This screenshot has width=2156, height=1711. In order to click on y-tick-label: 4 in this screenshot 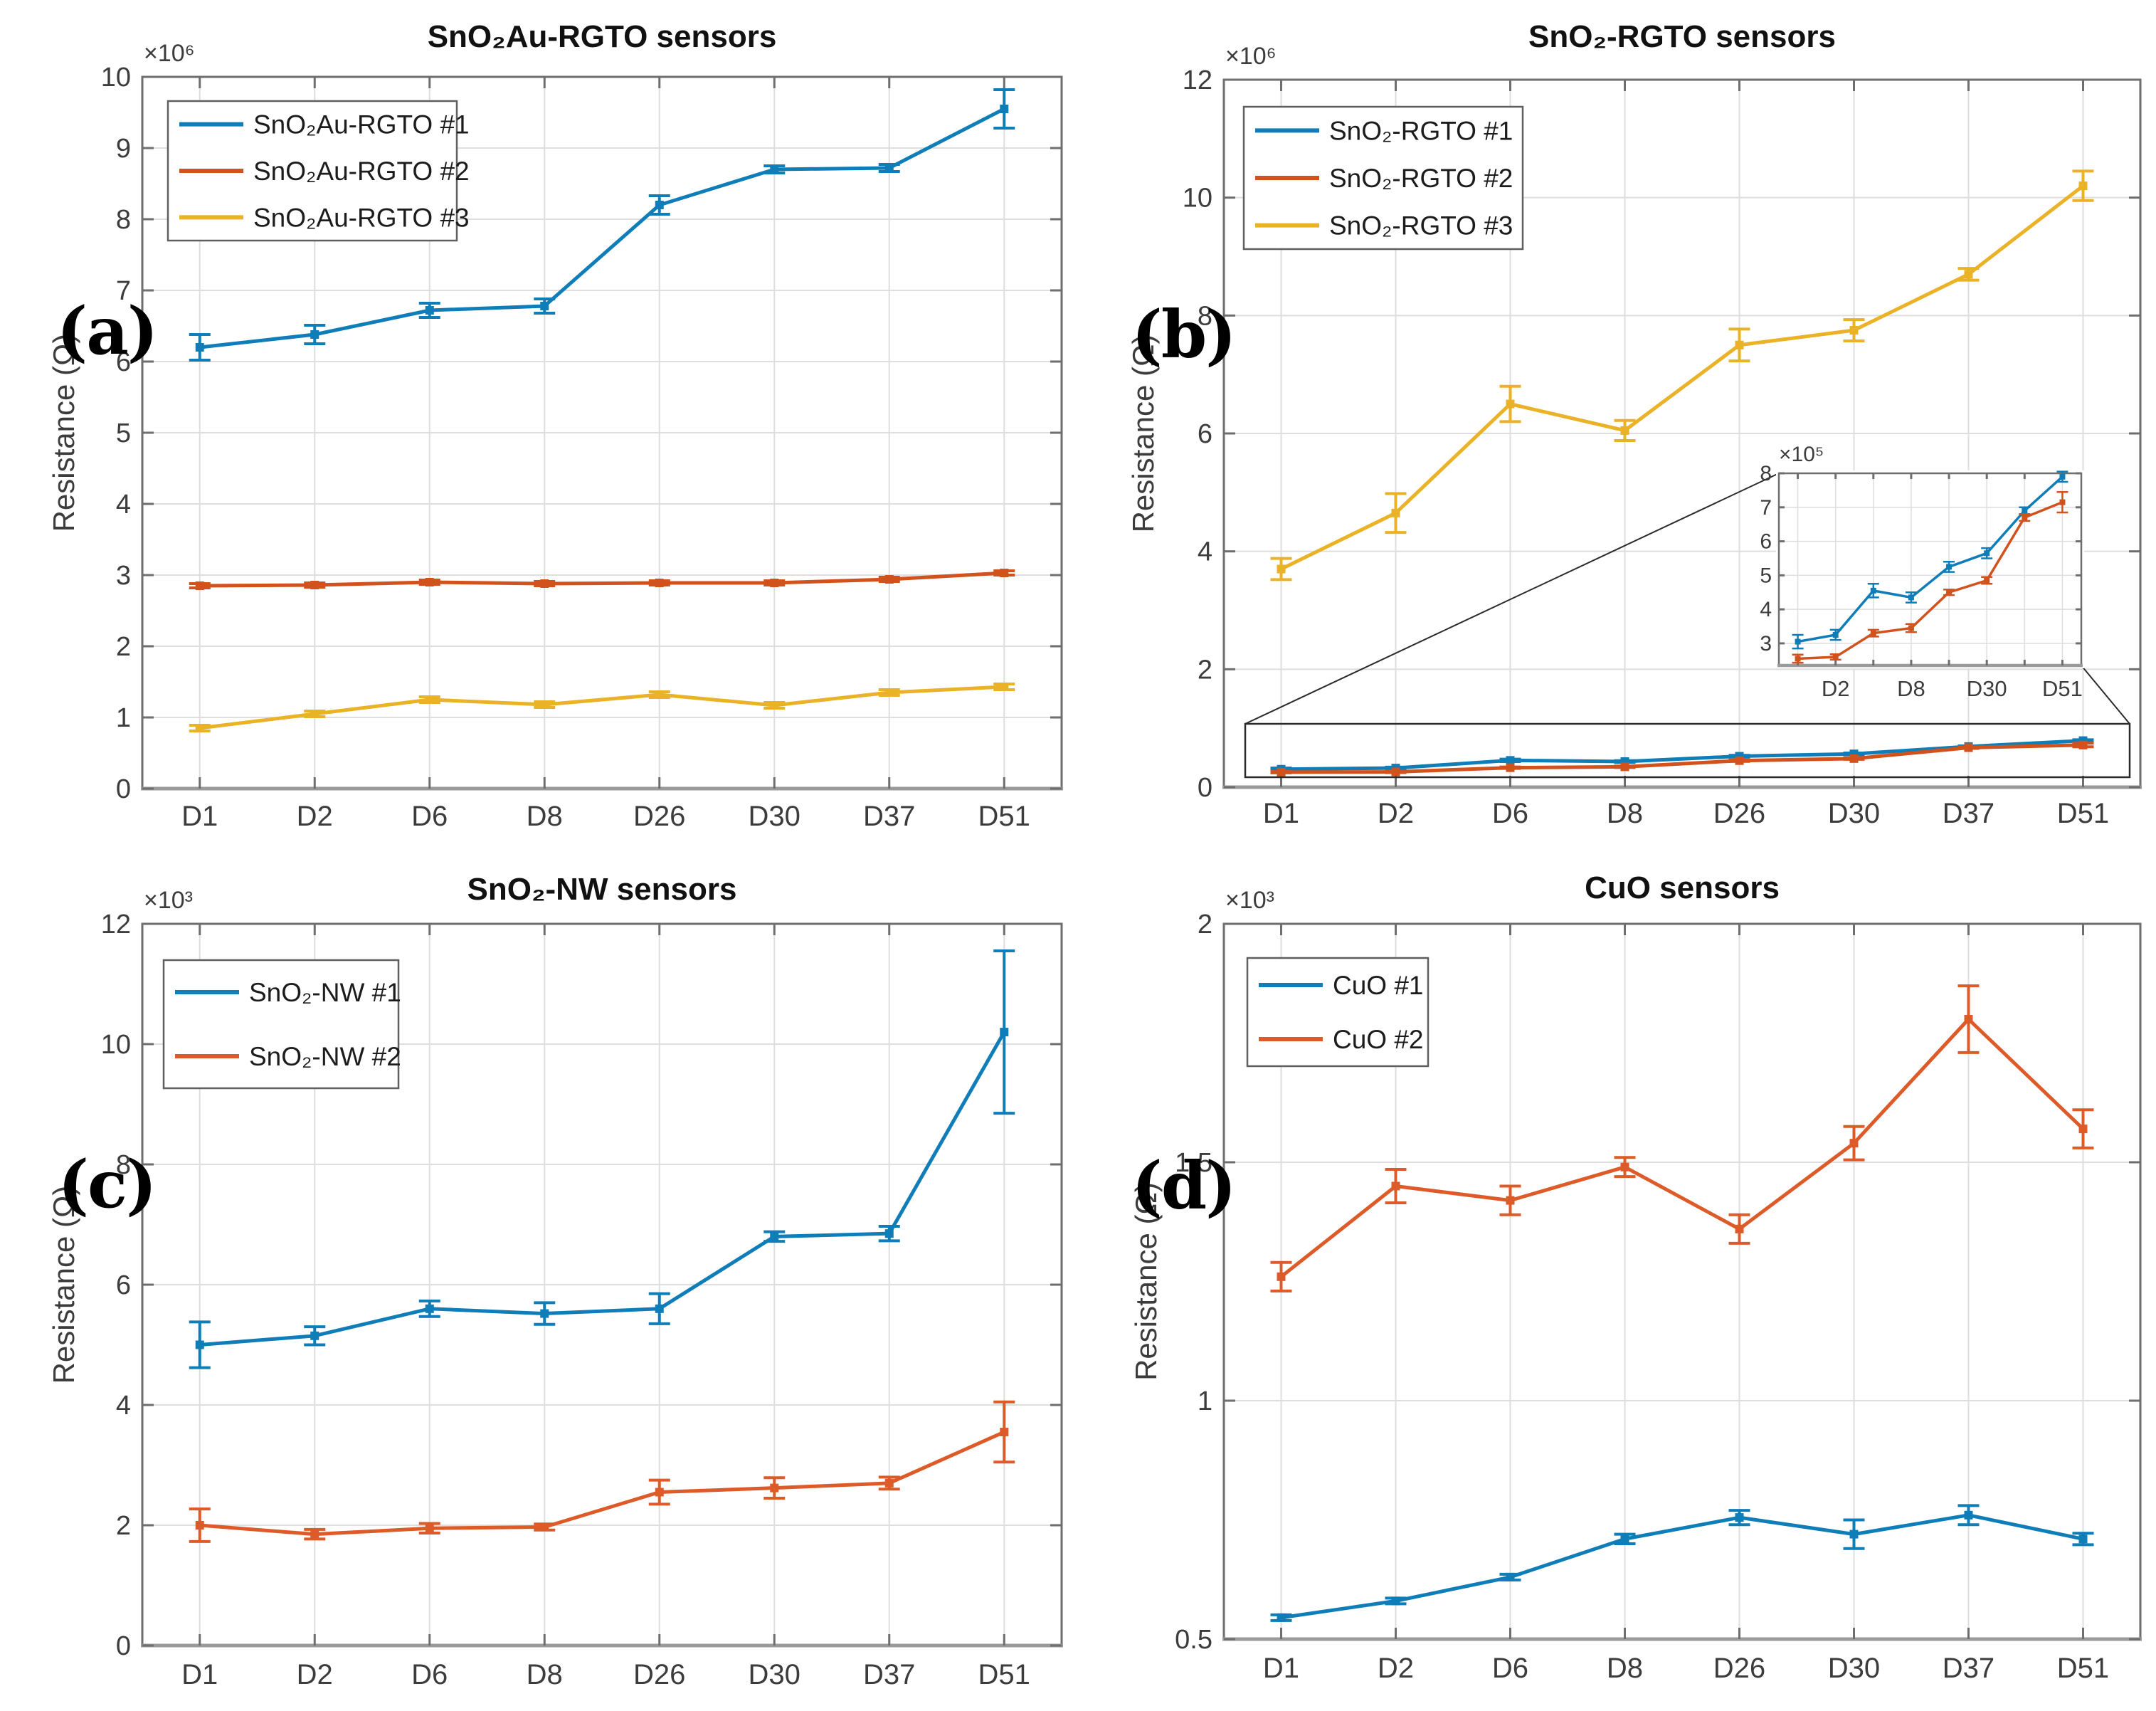, I will do `click(124, 505)`.